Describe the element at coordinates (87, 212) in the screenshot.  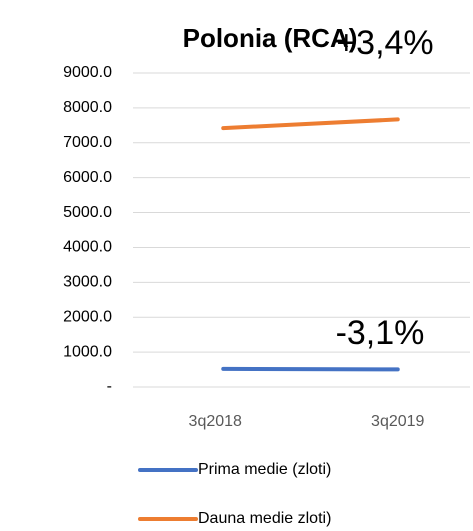
I see `y-tick-label: 5000.0` at that location.